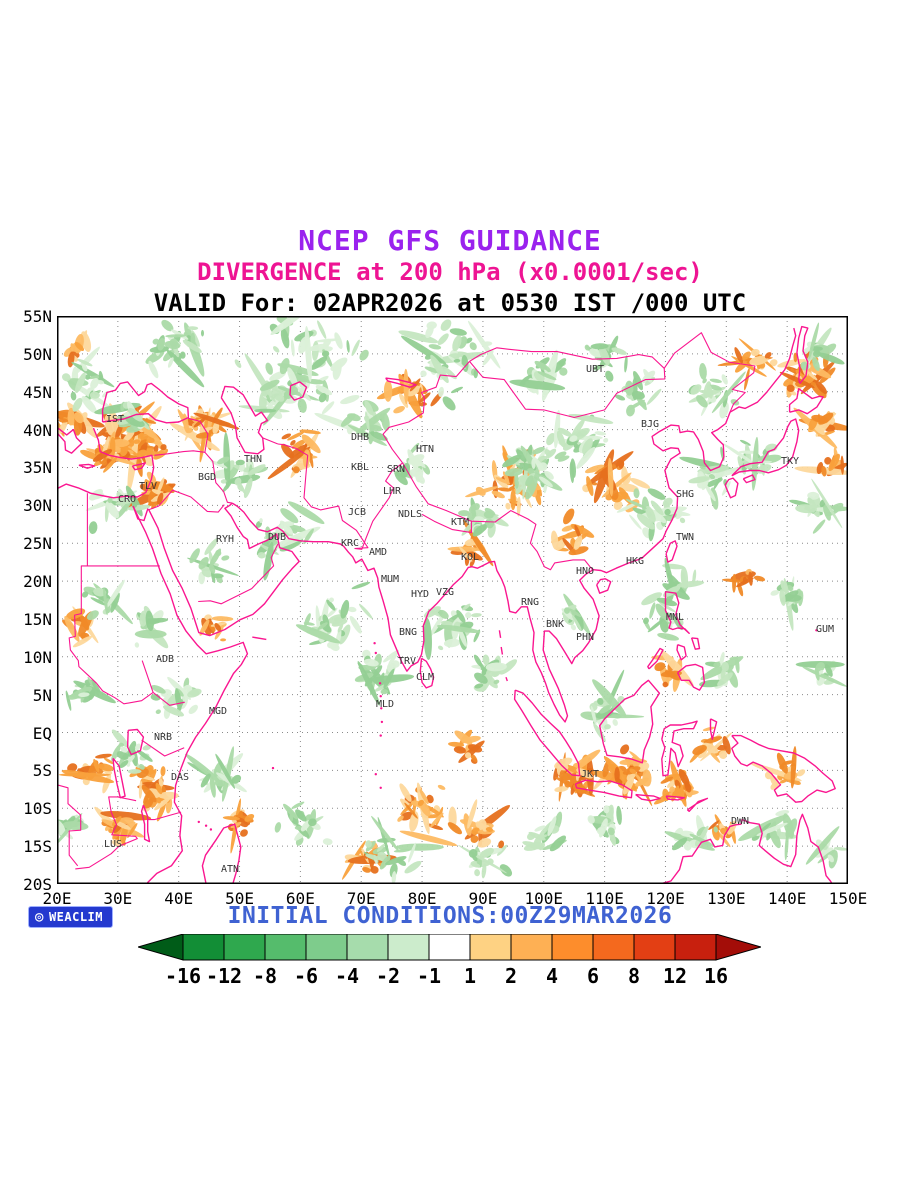 The image size is (900, 1200). What do you see at coordinates (552, 976) in the screenshot?
I see `colorbar-tick-label: 4` at bounding box center [552, 976].